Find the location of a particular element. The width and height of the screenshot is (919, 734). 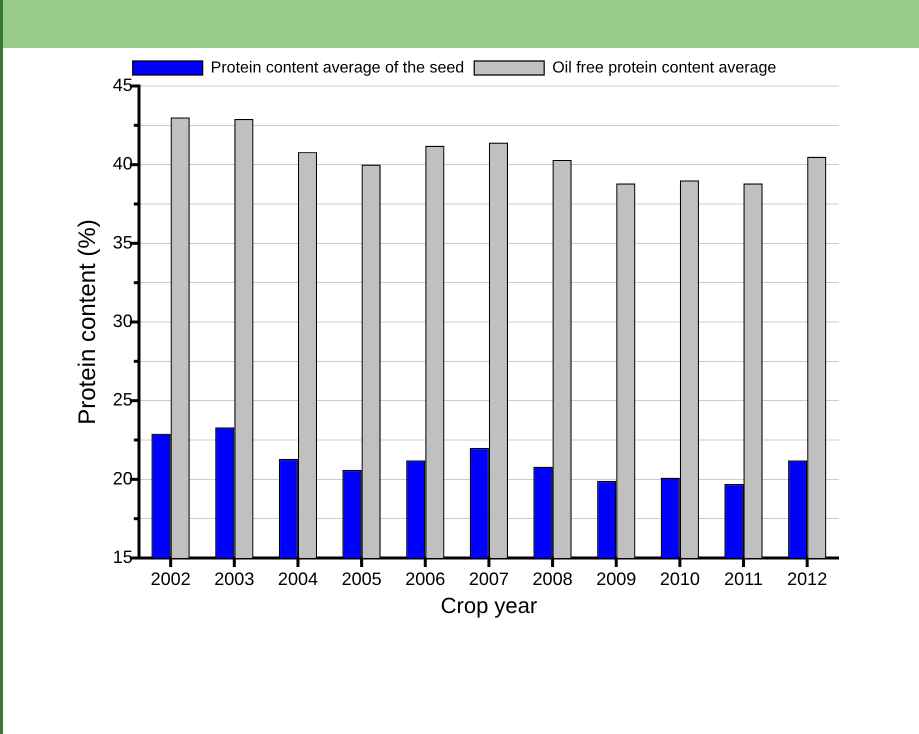

y-tick-label: 40 is located at coordinates (122, 164).